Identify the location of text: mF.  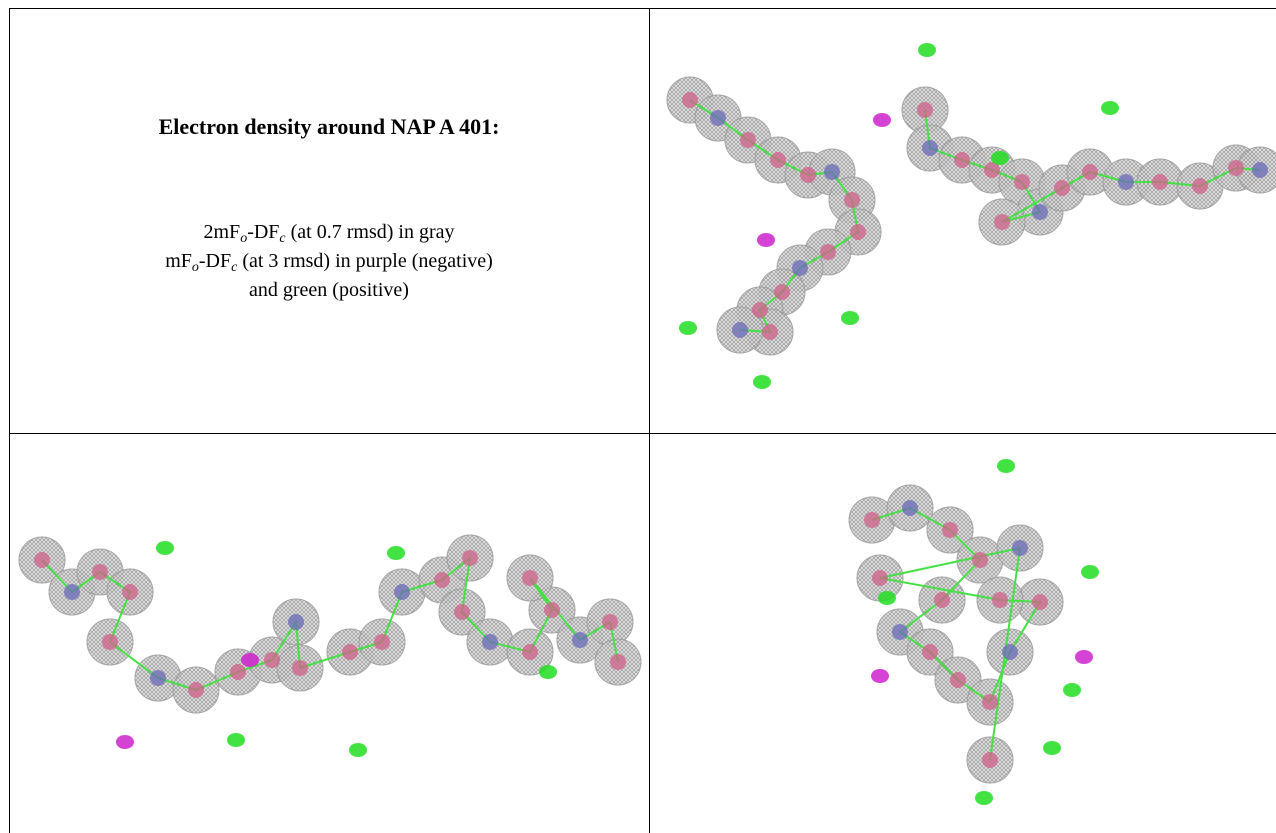
(178, 261).